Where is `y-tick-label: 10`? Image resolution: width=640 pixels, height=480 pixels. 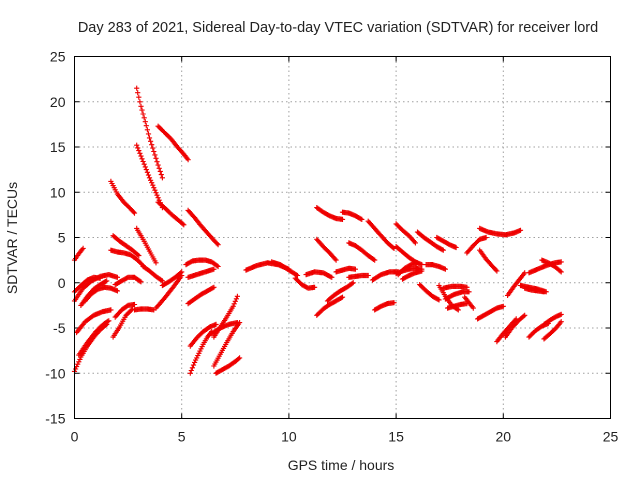 y-tick-label: 10 is located at coordinates (58, 192).